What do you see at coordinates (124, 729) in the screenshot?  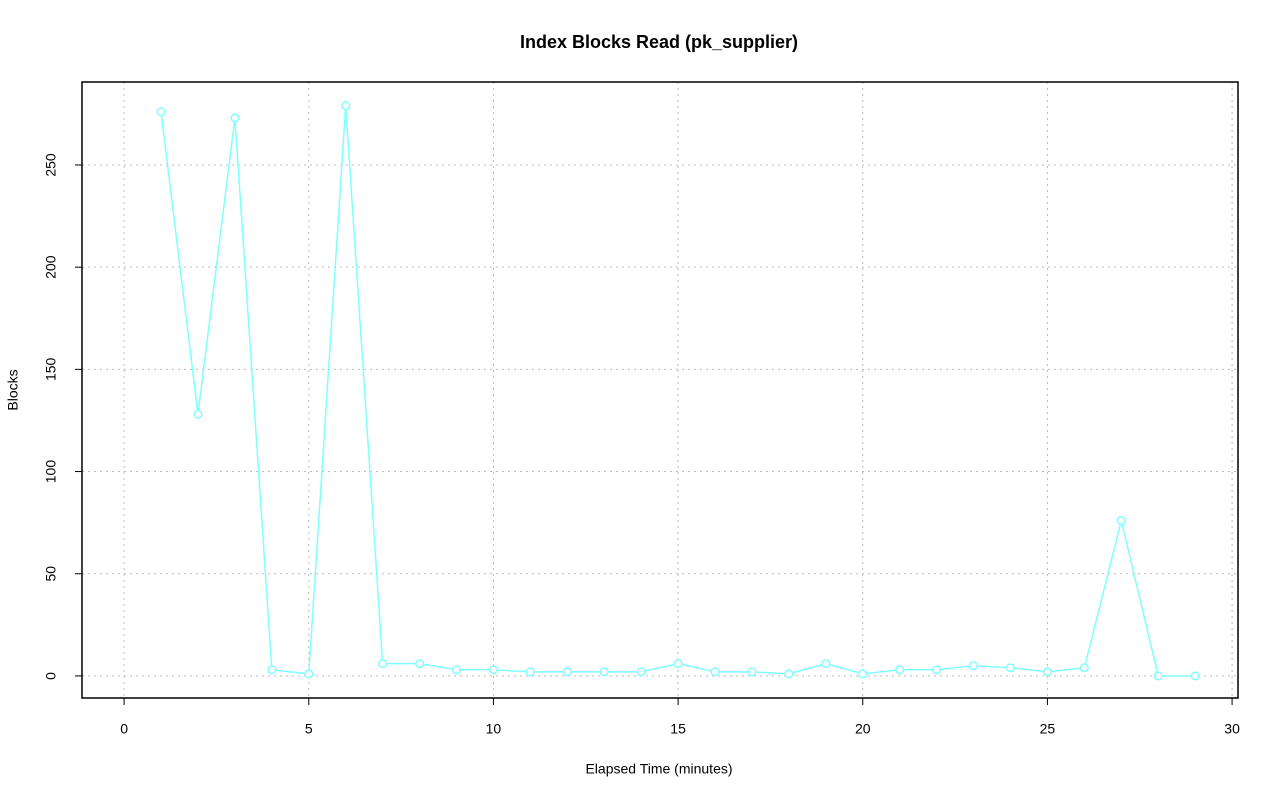 I see `x-tick-label: 0` at bounding box center [124, 729].